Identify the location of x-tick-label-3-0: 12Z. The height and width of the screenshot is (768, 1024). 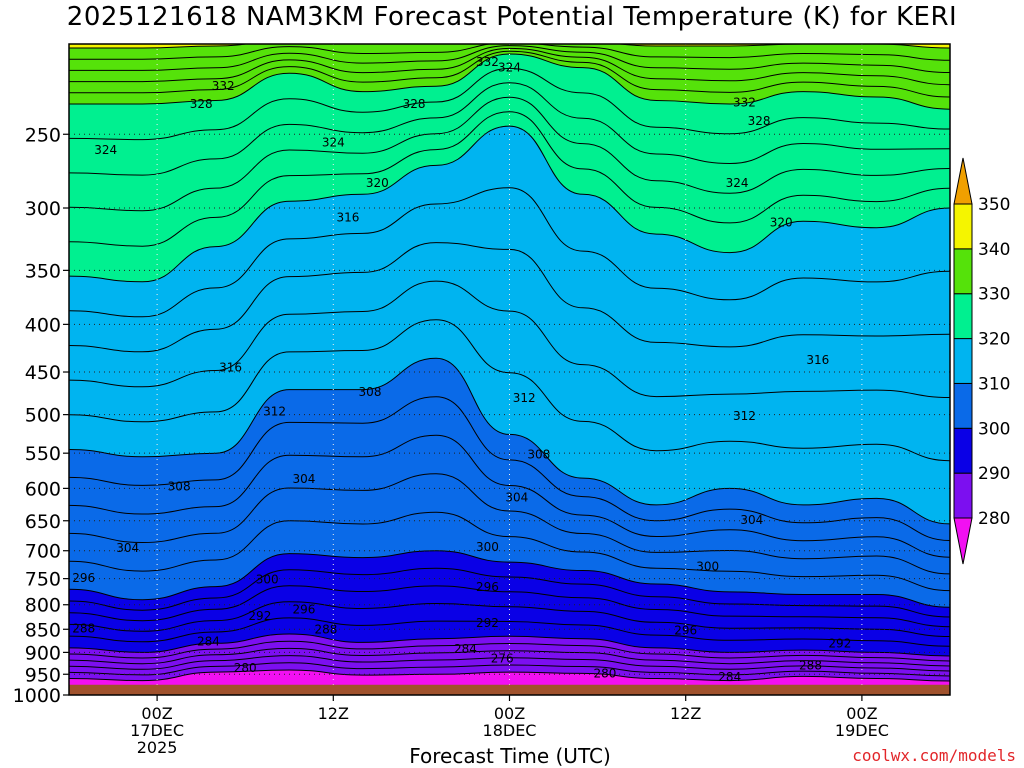
(685, 713).